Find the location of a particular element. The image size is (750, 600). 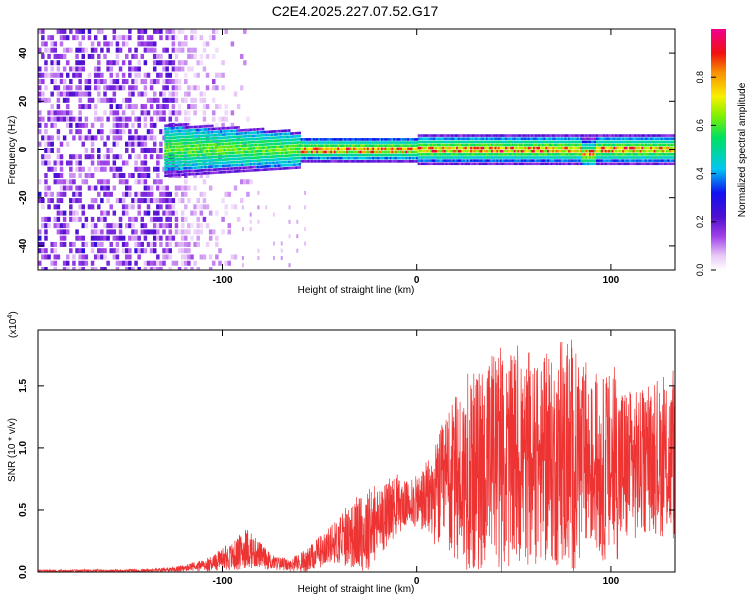

snr-x-tick-label: 0 is located at coordinates (417, 581).